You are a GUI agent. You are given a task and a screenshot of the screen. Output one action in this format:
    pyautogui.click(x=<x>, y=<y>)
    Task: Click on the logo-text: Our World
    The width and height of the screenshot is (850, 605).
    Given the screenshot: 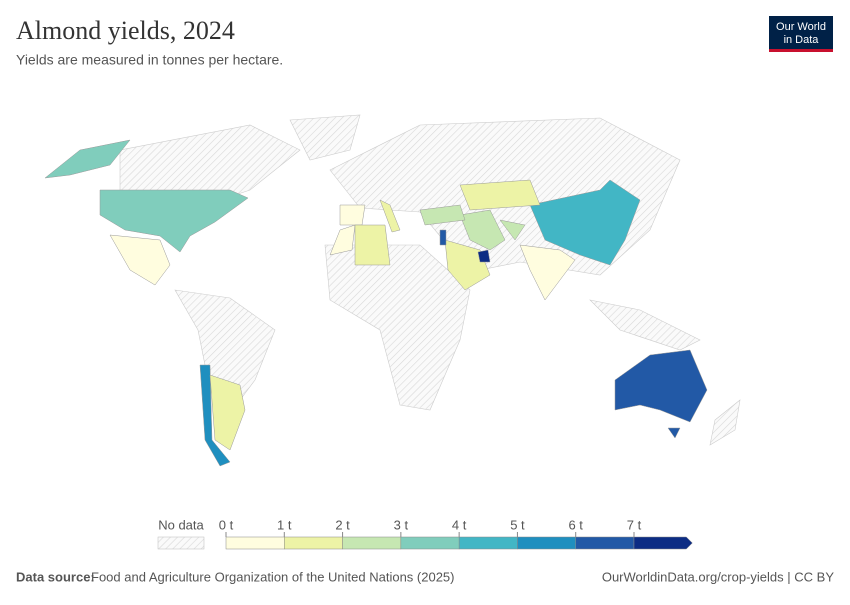 What is the action you would take?
    pyautogui.click(x=801, y=27)
    